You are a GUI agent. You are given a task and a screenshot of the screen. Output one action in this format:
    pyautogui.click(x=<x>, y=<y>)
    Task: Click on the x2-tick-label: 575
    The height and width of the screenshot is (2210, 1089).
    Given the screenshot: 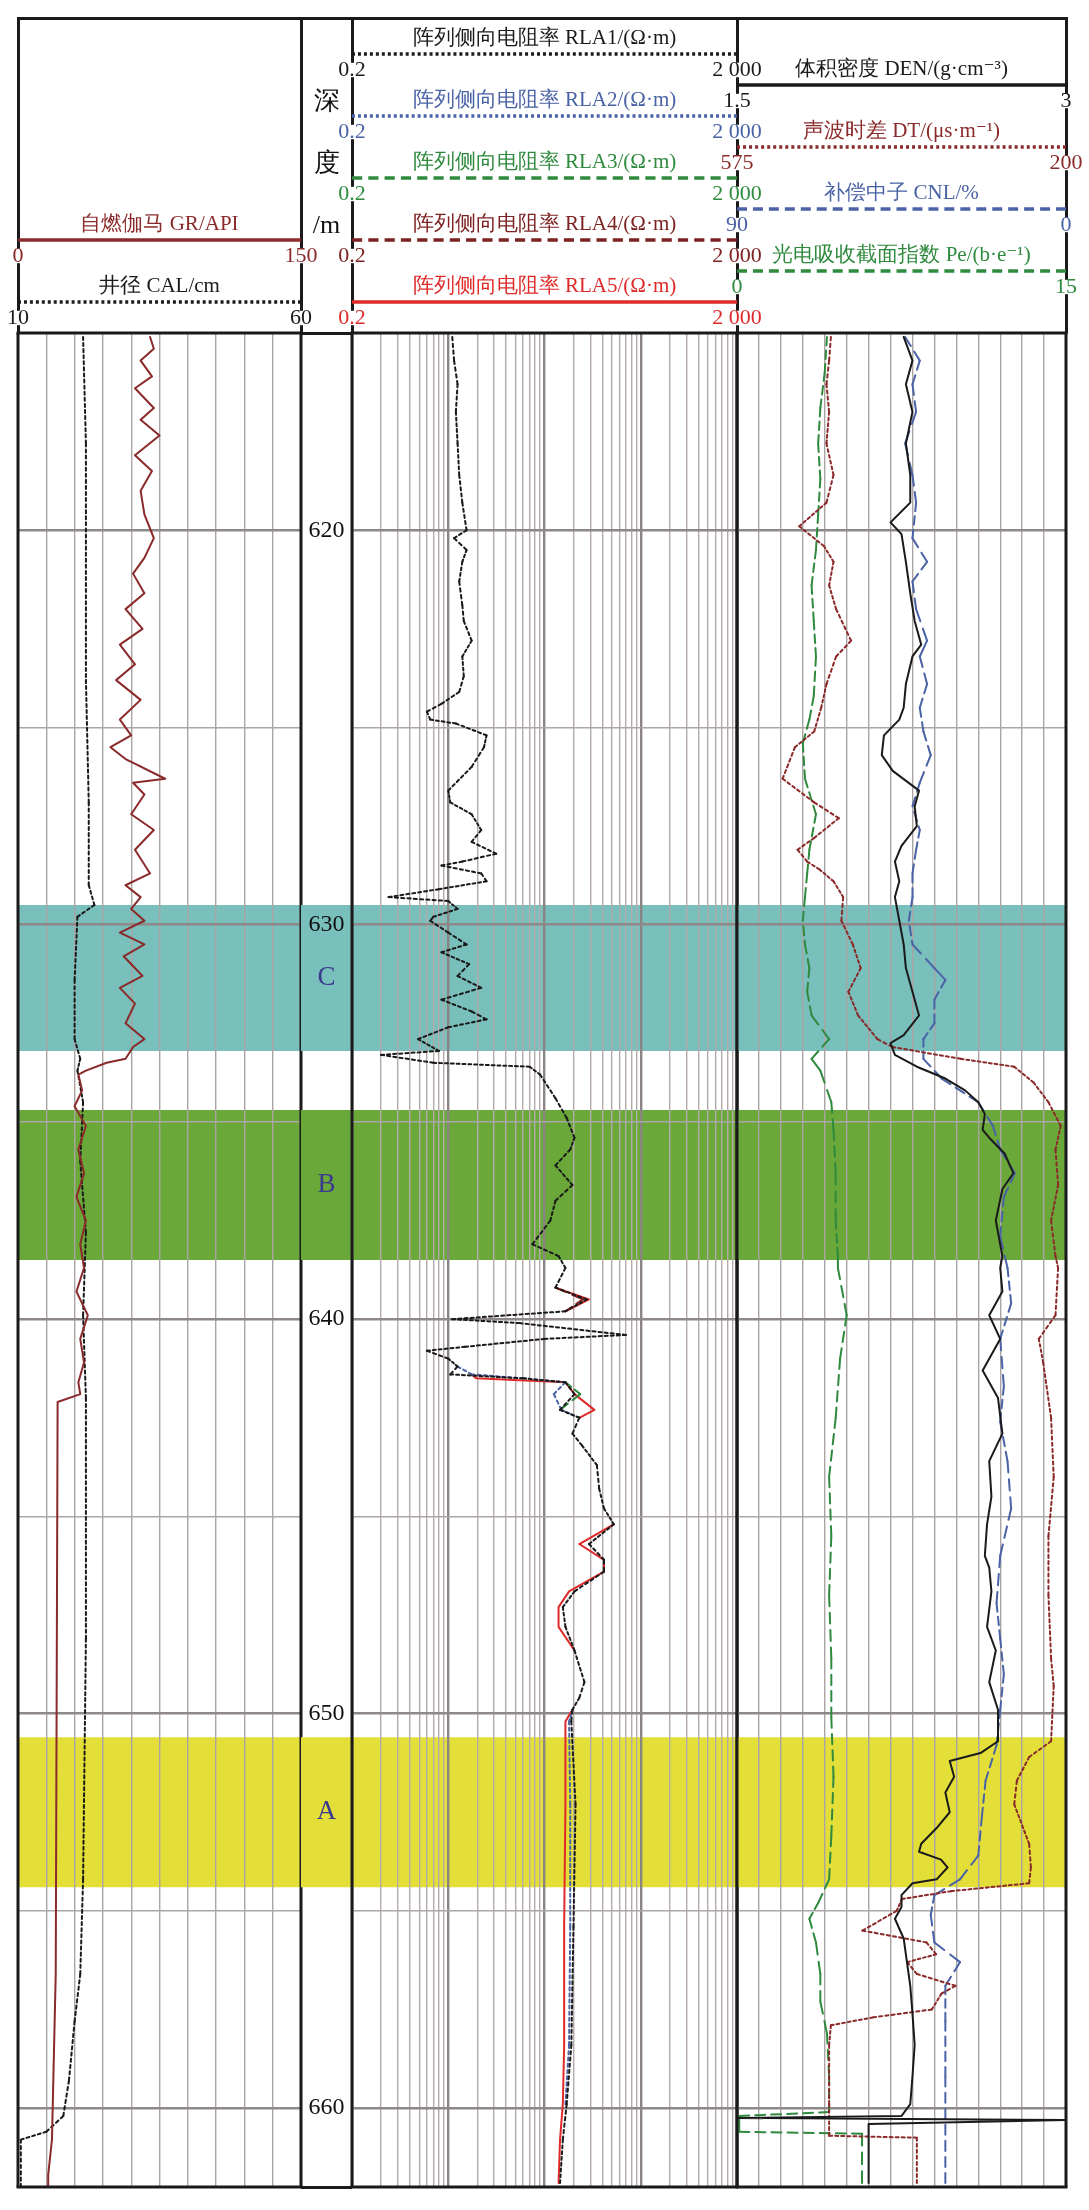 What is the action you would take?
    pyautogui.click(x=737, y=161)
    